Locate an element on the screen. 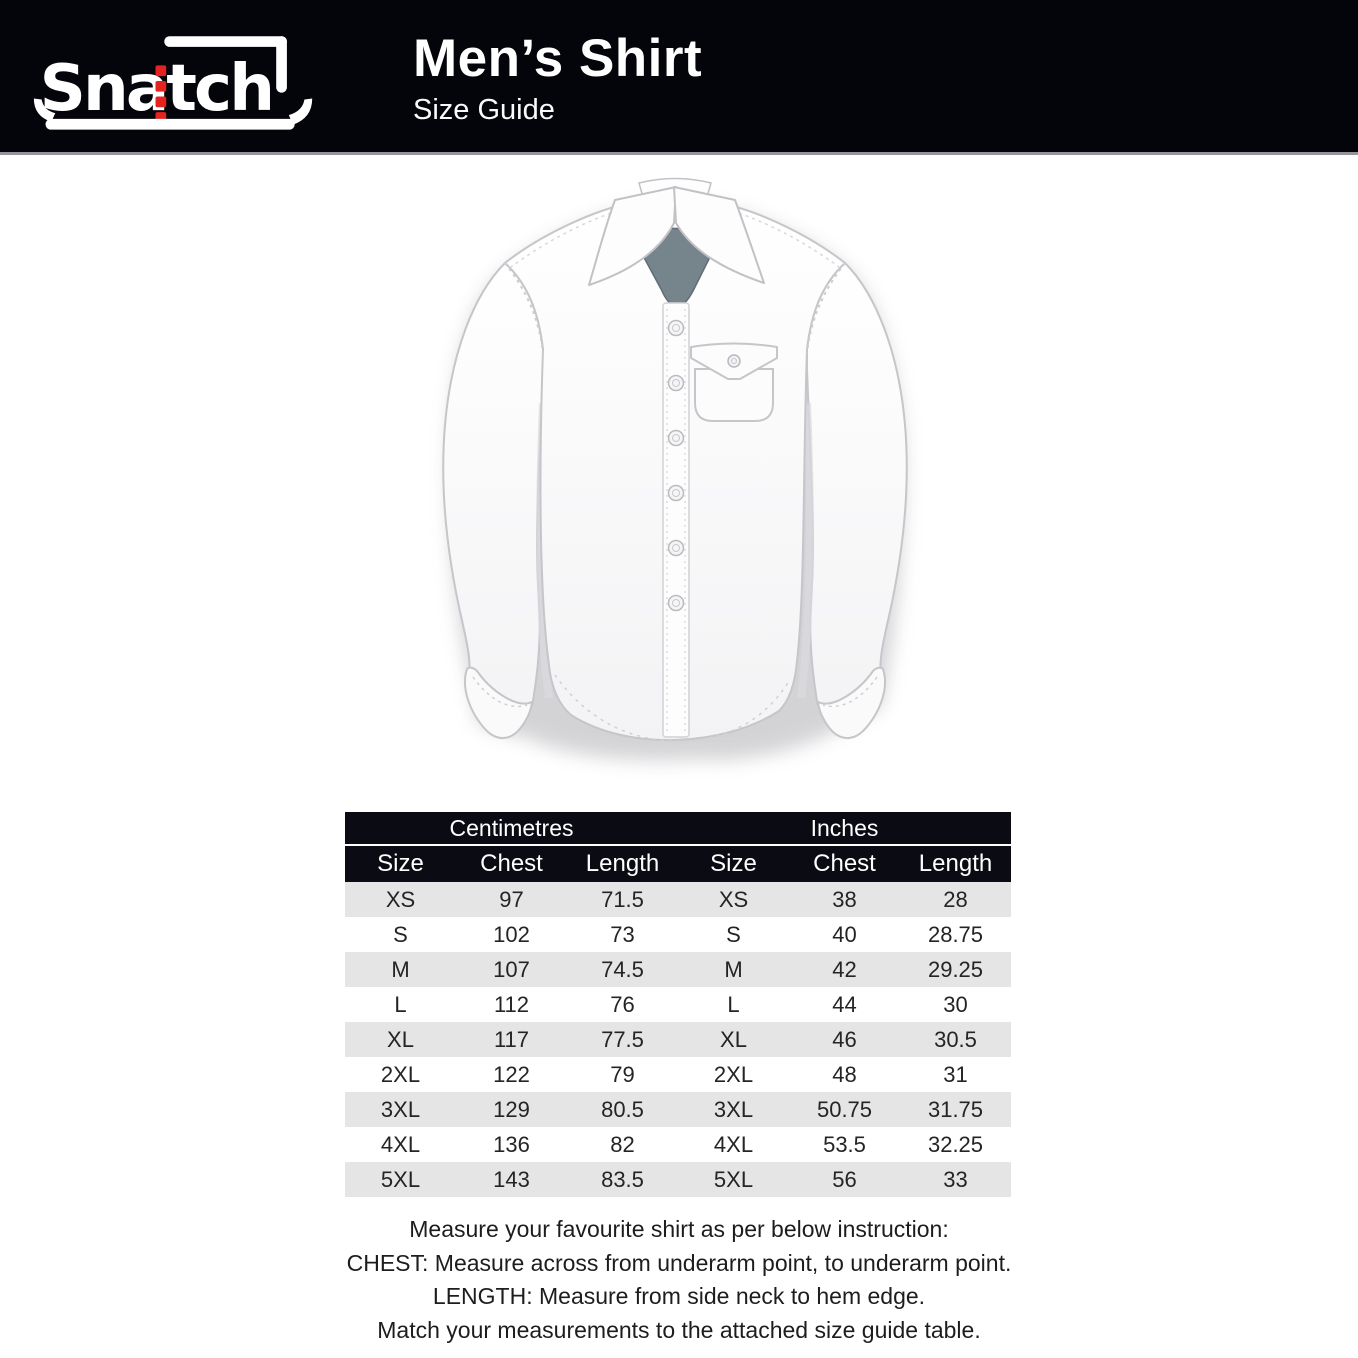 This screenshot has height=1358, width=1358. size-cell: 102 is located at coordinates (511, 934).